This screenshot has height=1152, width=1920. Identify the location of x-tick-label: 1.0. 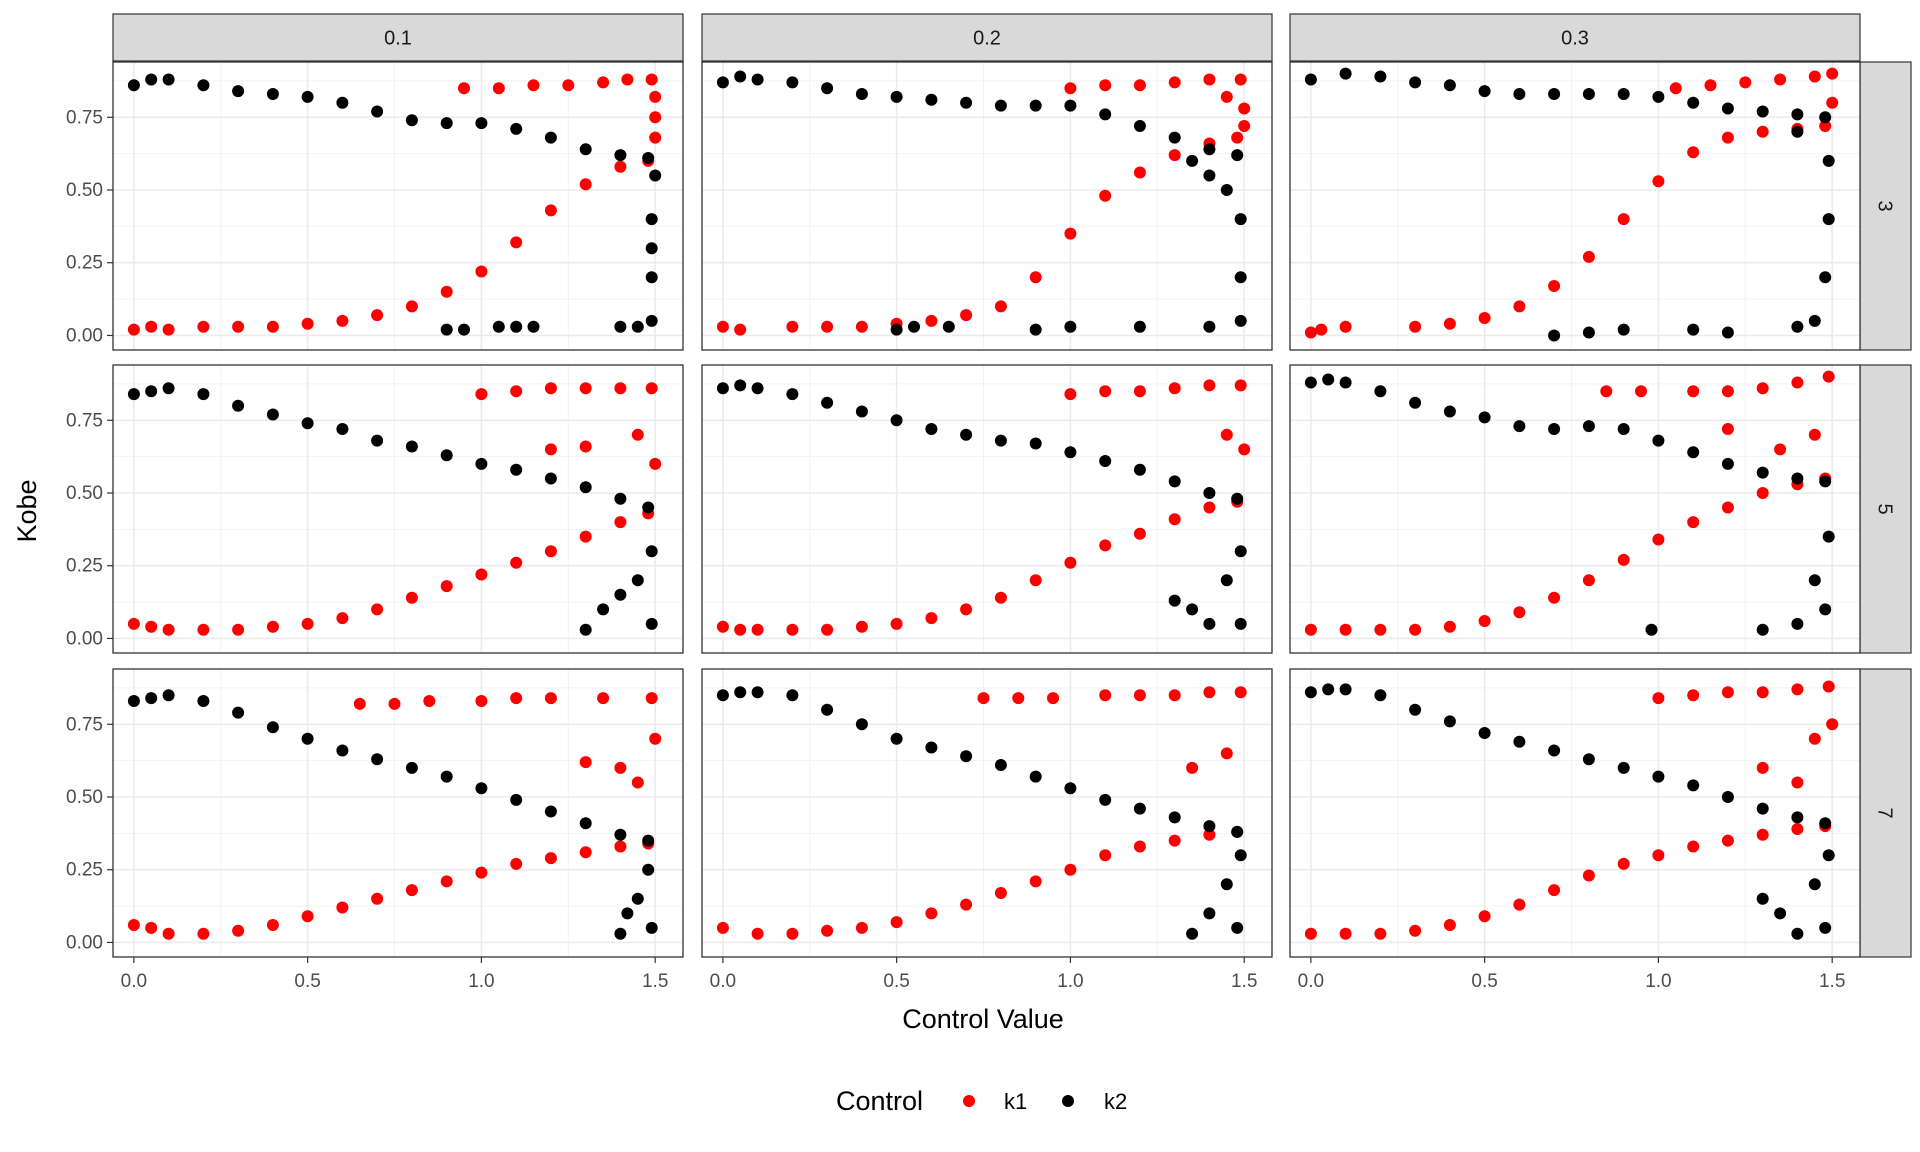
(1070, 981).